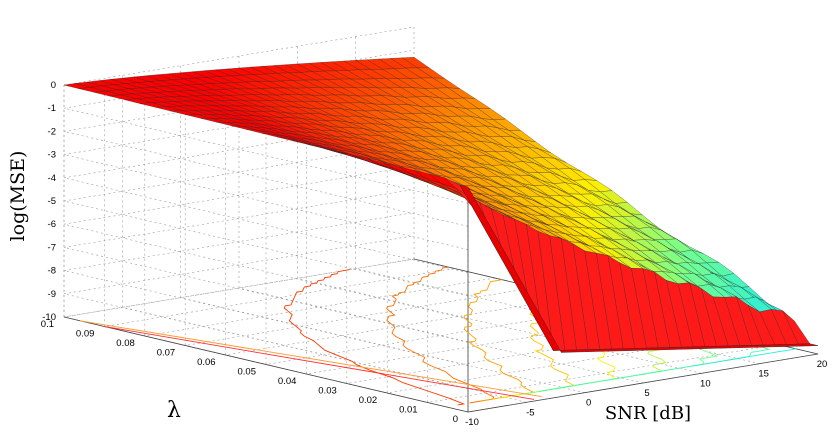 Image resolution: width=837 pixels, height=443 pixels. I want to click on y-axis-label: λ, so click(174, 410).